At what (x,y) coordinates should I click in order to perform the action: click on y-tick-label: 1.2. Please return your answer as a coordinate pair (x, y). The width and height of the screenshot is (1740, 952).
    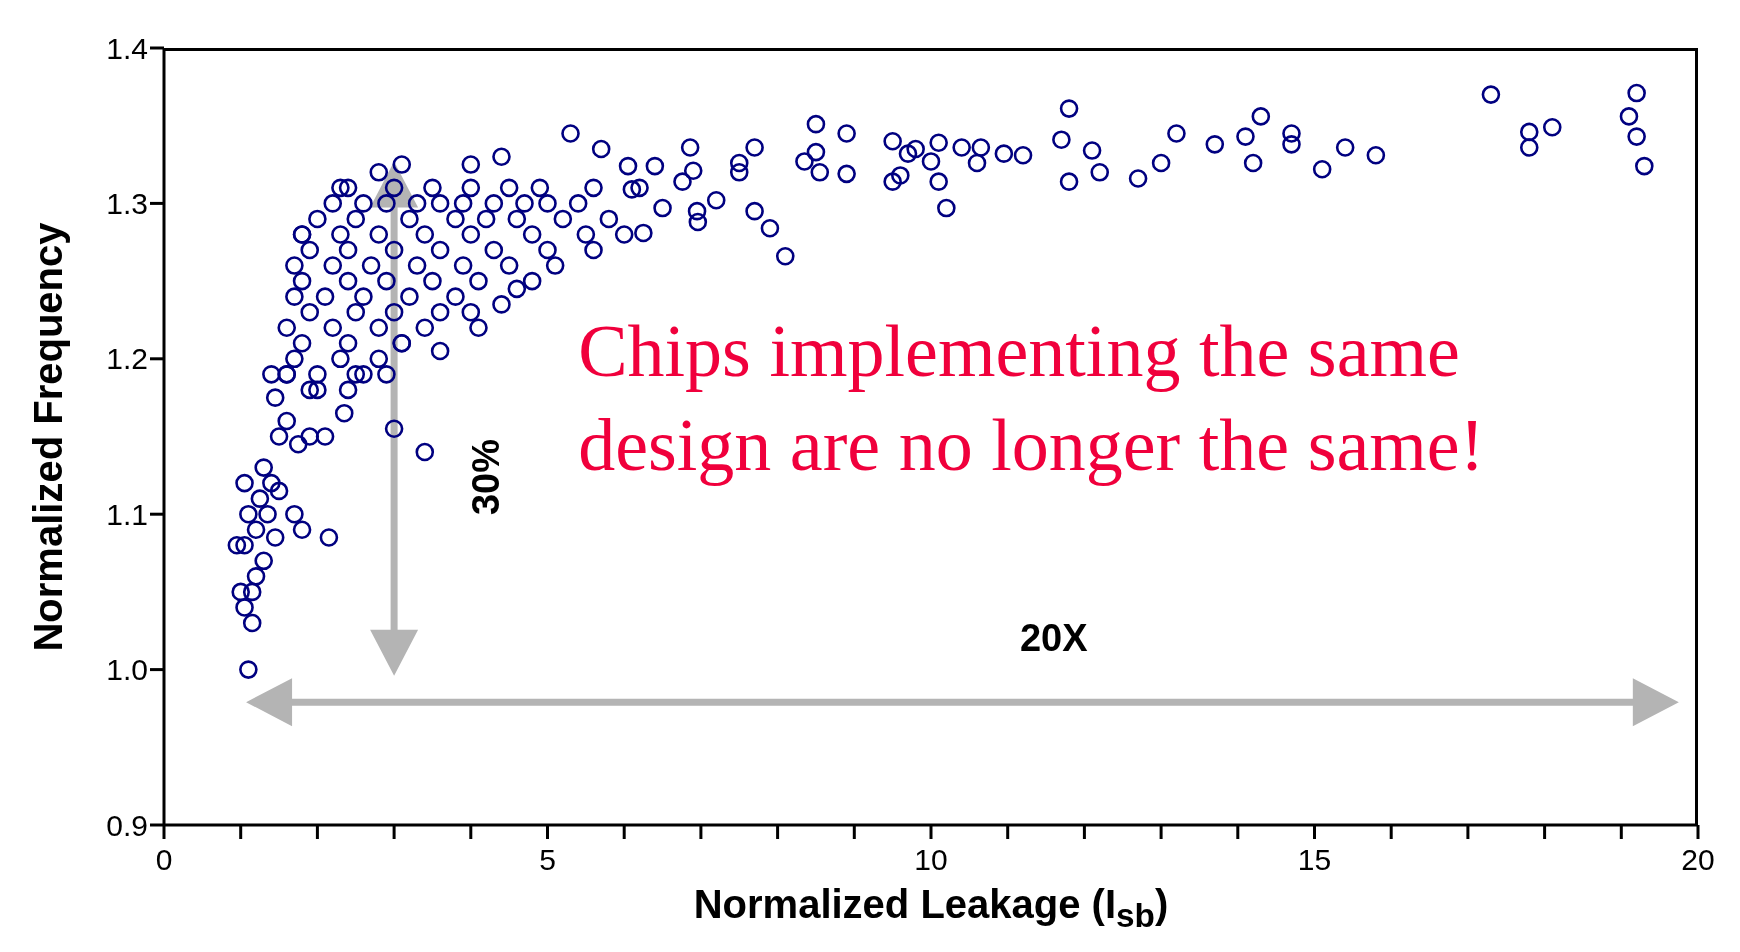
    Looking at the image, I should click on (127, 359).